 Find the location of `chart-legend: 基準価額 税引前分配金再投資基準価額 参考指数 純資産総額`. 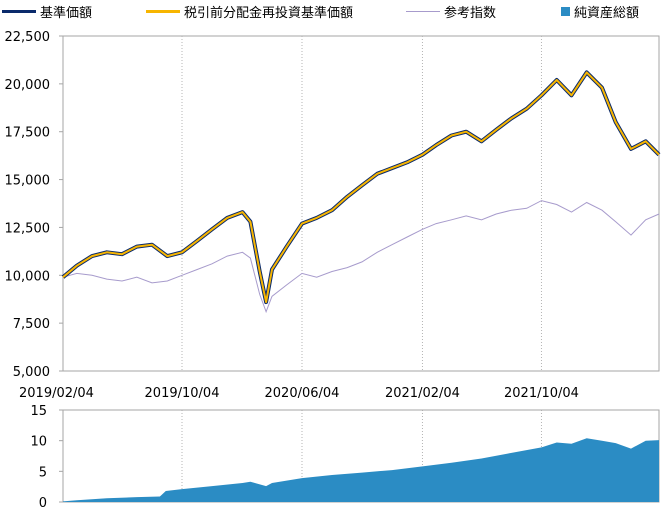

chart-legend: 基準価額 税引前分配金再投資基準価額 参考指数 純資産総額 is located at coordinates (330, 11).